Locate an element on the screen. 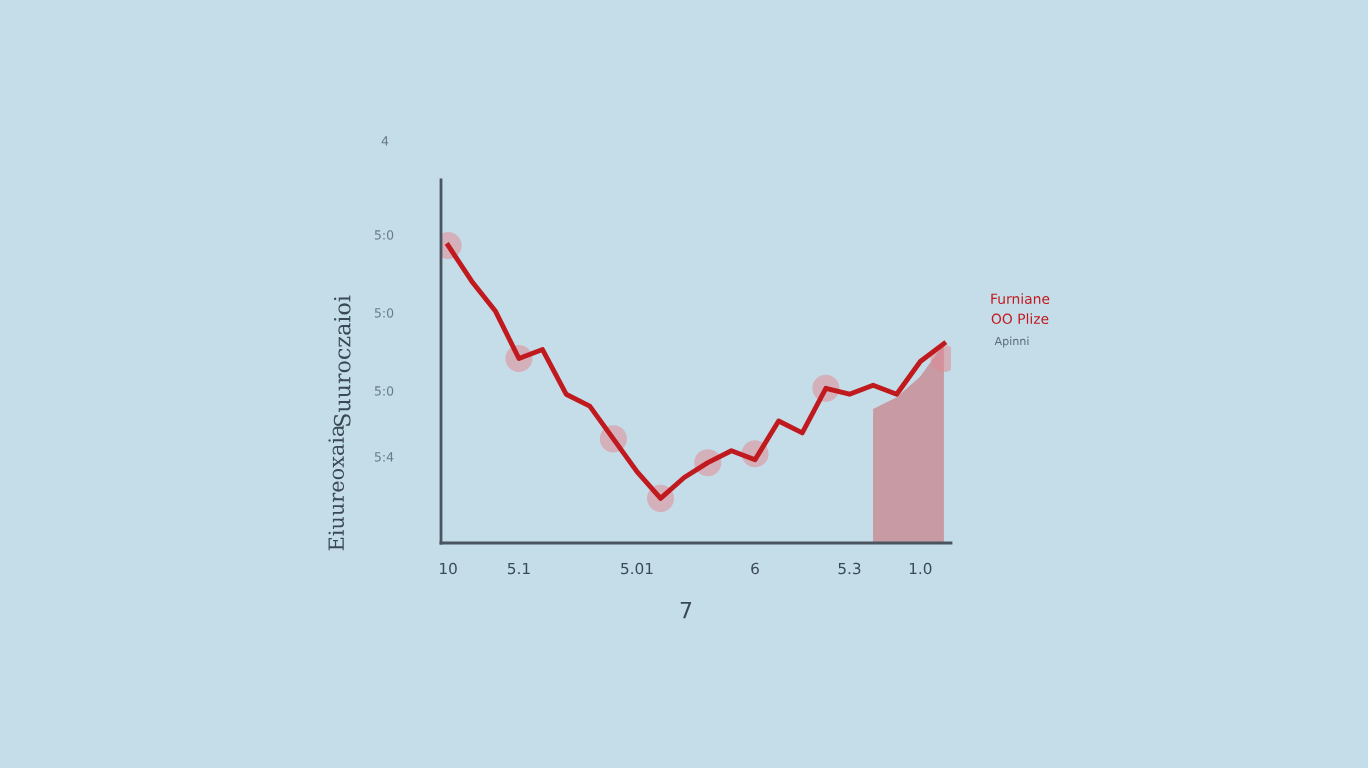  x-tick-label: 6 is located at coordinates (755, 568).